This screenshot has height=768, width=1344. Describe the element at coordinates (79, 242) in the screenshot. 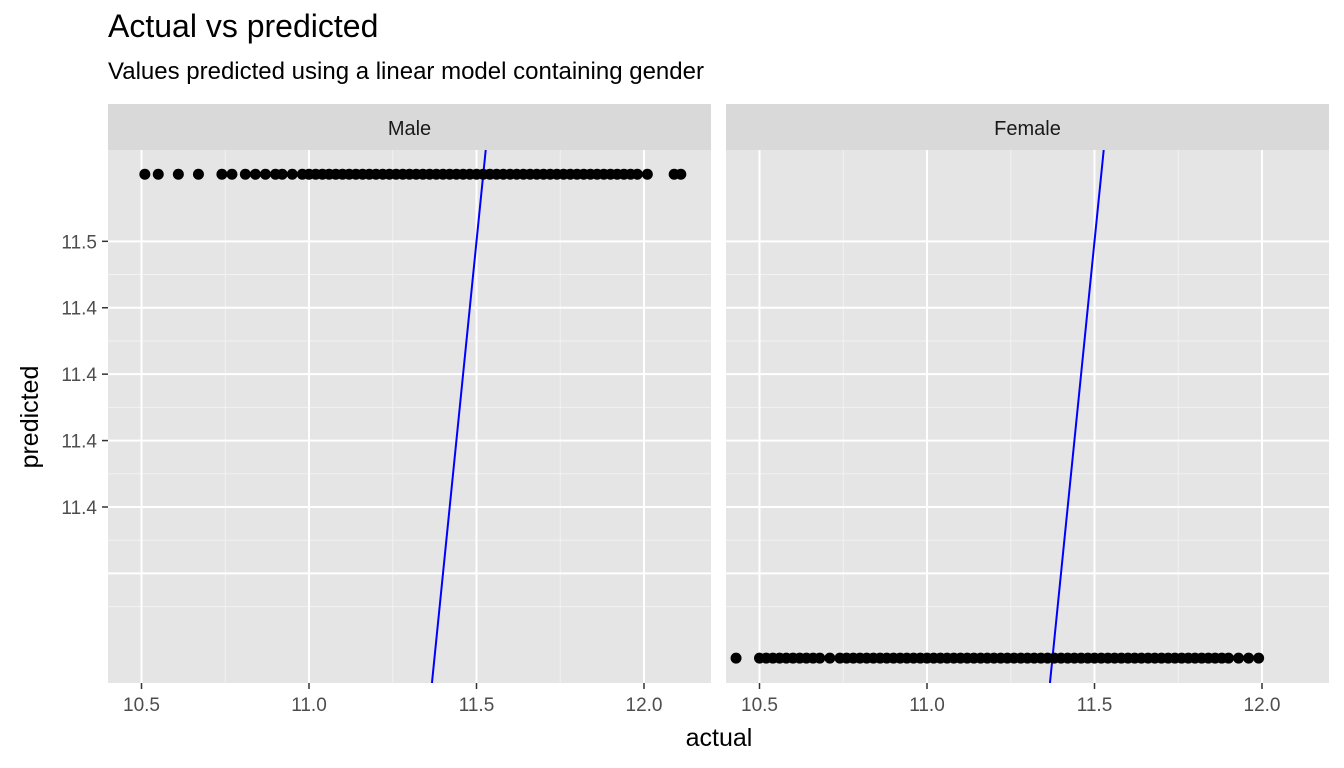

I see `y-tick-label: 11.5` at that location.